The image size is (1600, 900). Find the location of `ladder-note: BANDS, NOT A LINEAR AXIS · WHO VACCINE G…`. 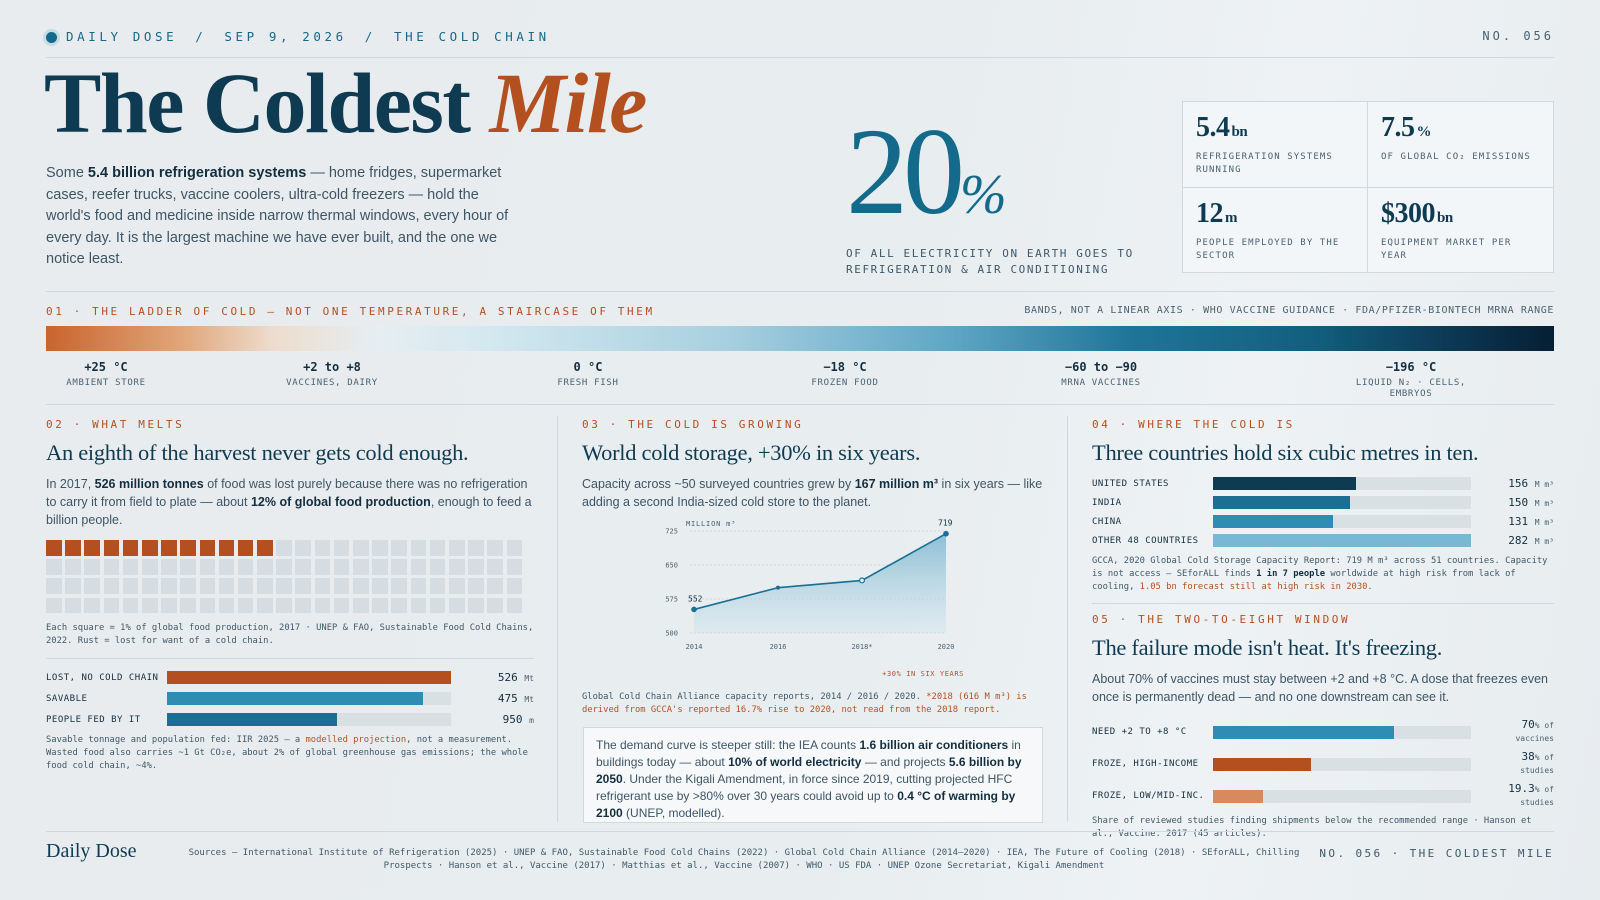

ladder-note: BANDS, NOT A LINEAR AXIS · WHO VACCINE G… is located at coordinates (1289, 310).